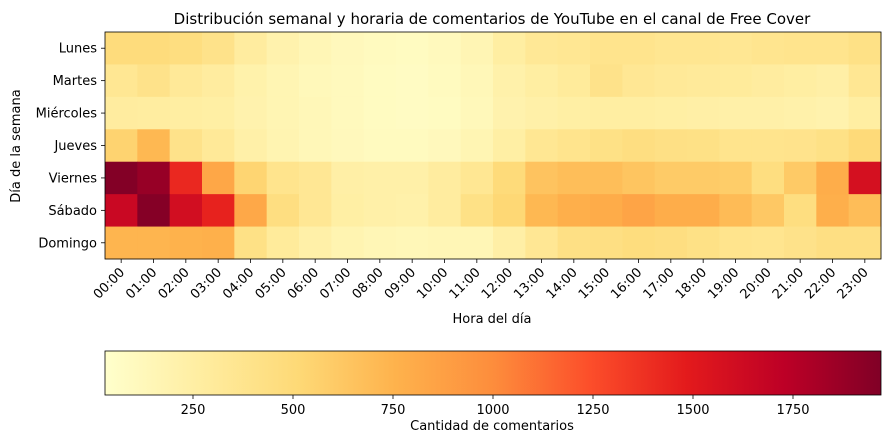  What do you see at coordinates (67, 114) in the screenshot?
I see `y-tick-label: Miércoles` at bounding box center [67, 114].